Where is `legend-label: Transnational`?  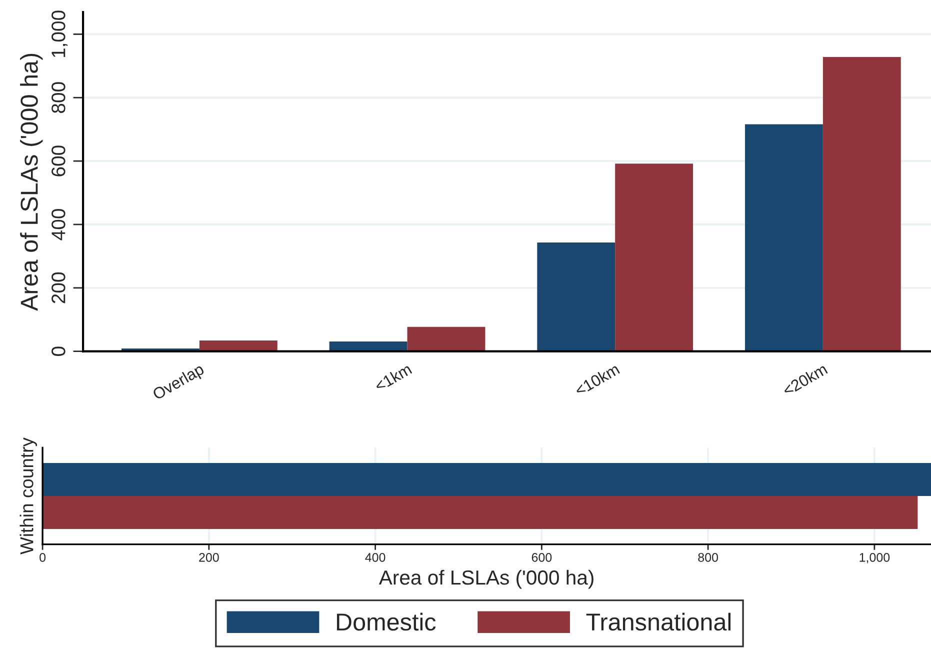 legend-label: Transnational is located at coordinates (658, 621).